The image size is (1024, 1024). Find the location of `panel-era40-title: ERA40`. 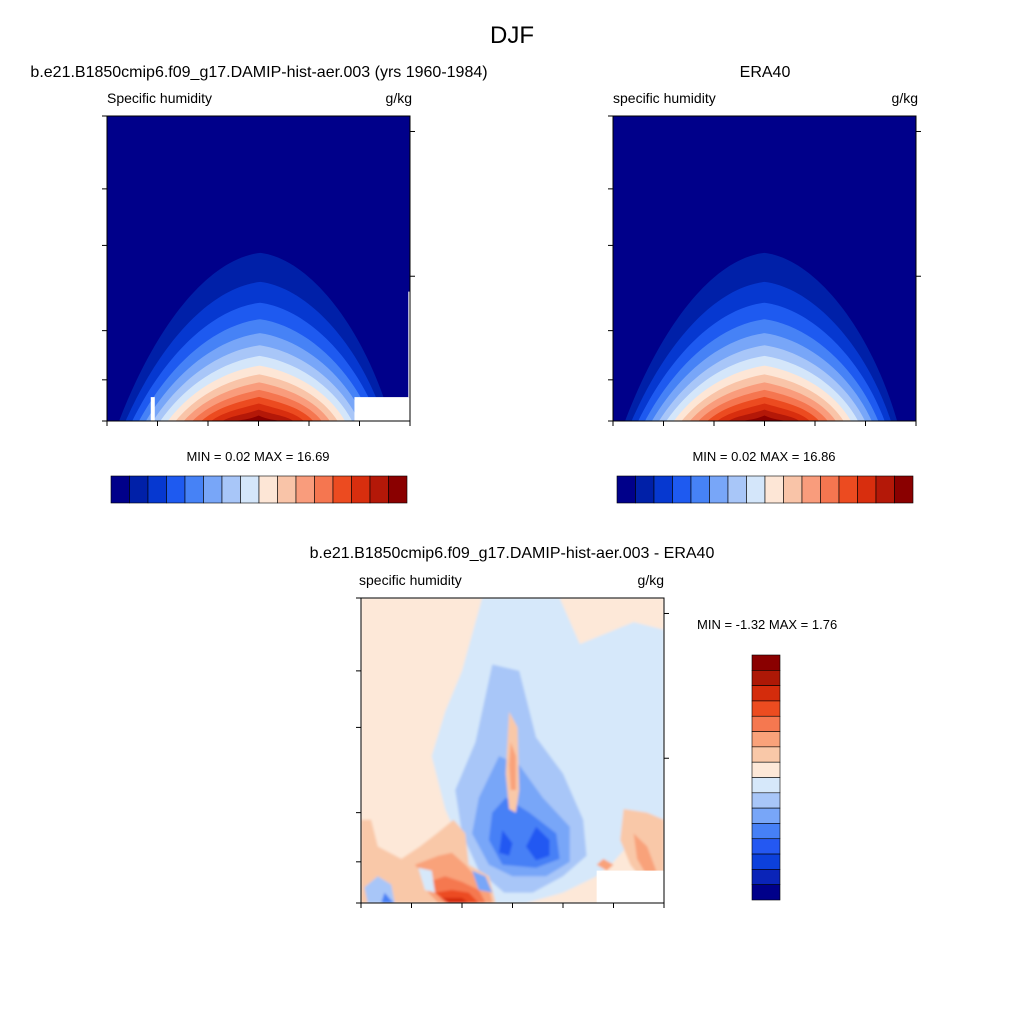

panel-era40-title: ERA40 is located at coordinates (765, 72).